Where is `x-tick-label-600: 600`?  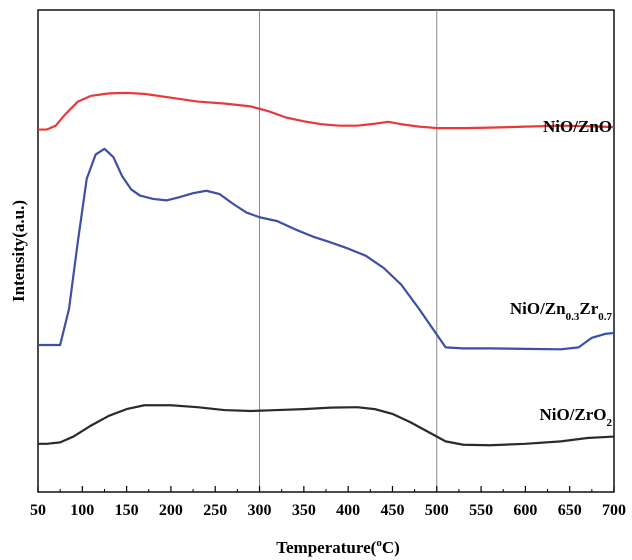
x-tick-label-600: 600 is located at coordinates (525, 510).